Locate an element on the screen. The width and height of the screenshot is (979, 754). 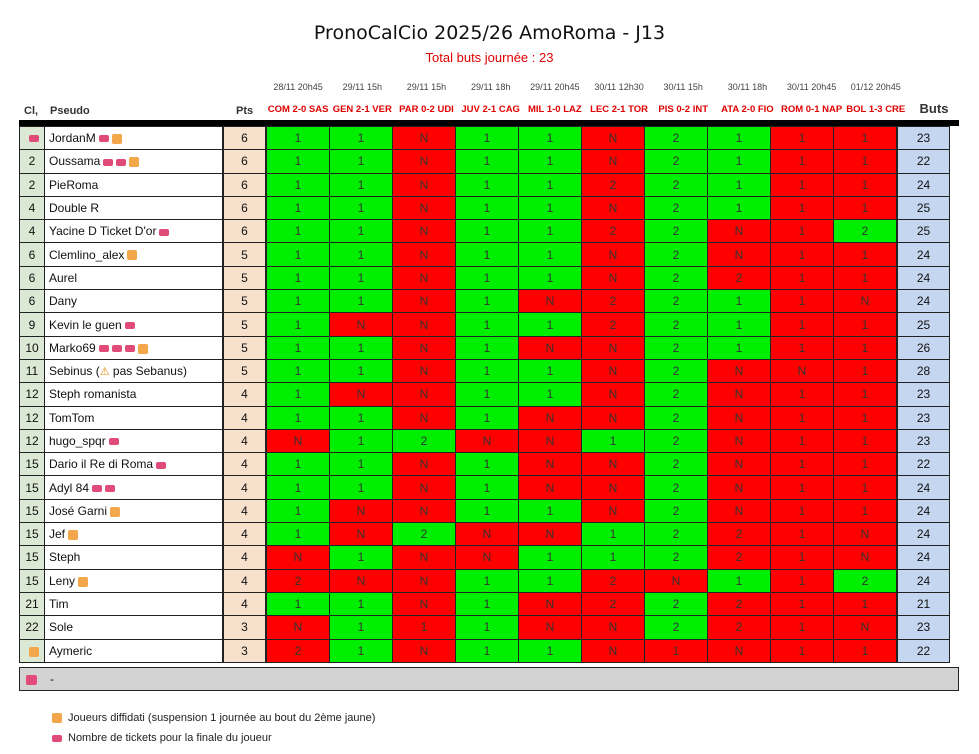
table-row: 2 Oussama 6 1 1 N 1 1 N 2 1 1 1 22 is located at coordinates (484, 161).